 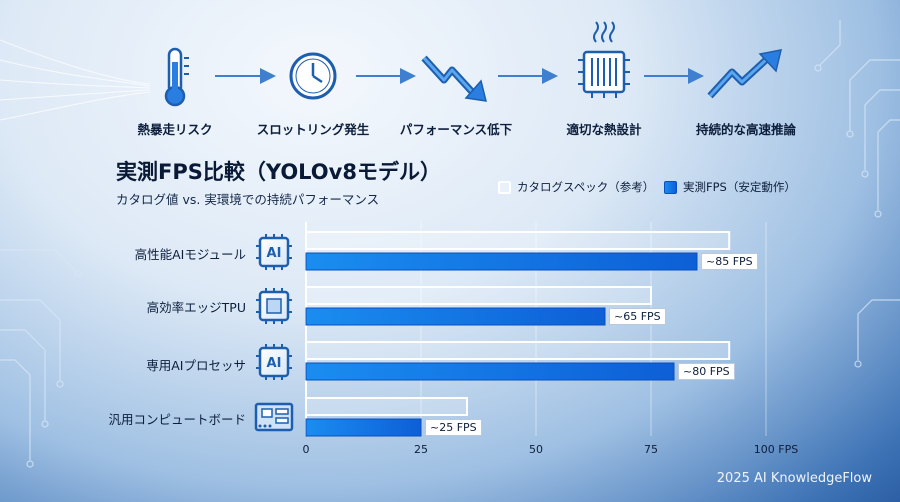 What do you see at coordinates (651, 449) in the screenshot?
I see `x-tick-label: 75` at bounding box center [651, 449].